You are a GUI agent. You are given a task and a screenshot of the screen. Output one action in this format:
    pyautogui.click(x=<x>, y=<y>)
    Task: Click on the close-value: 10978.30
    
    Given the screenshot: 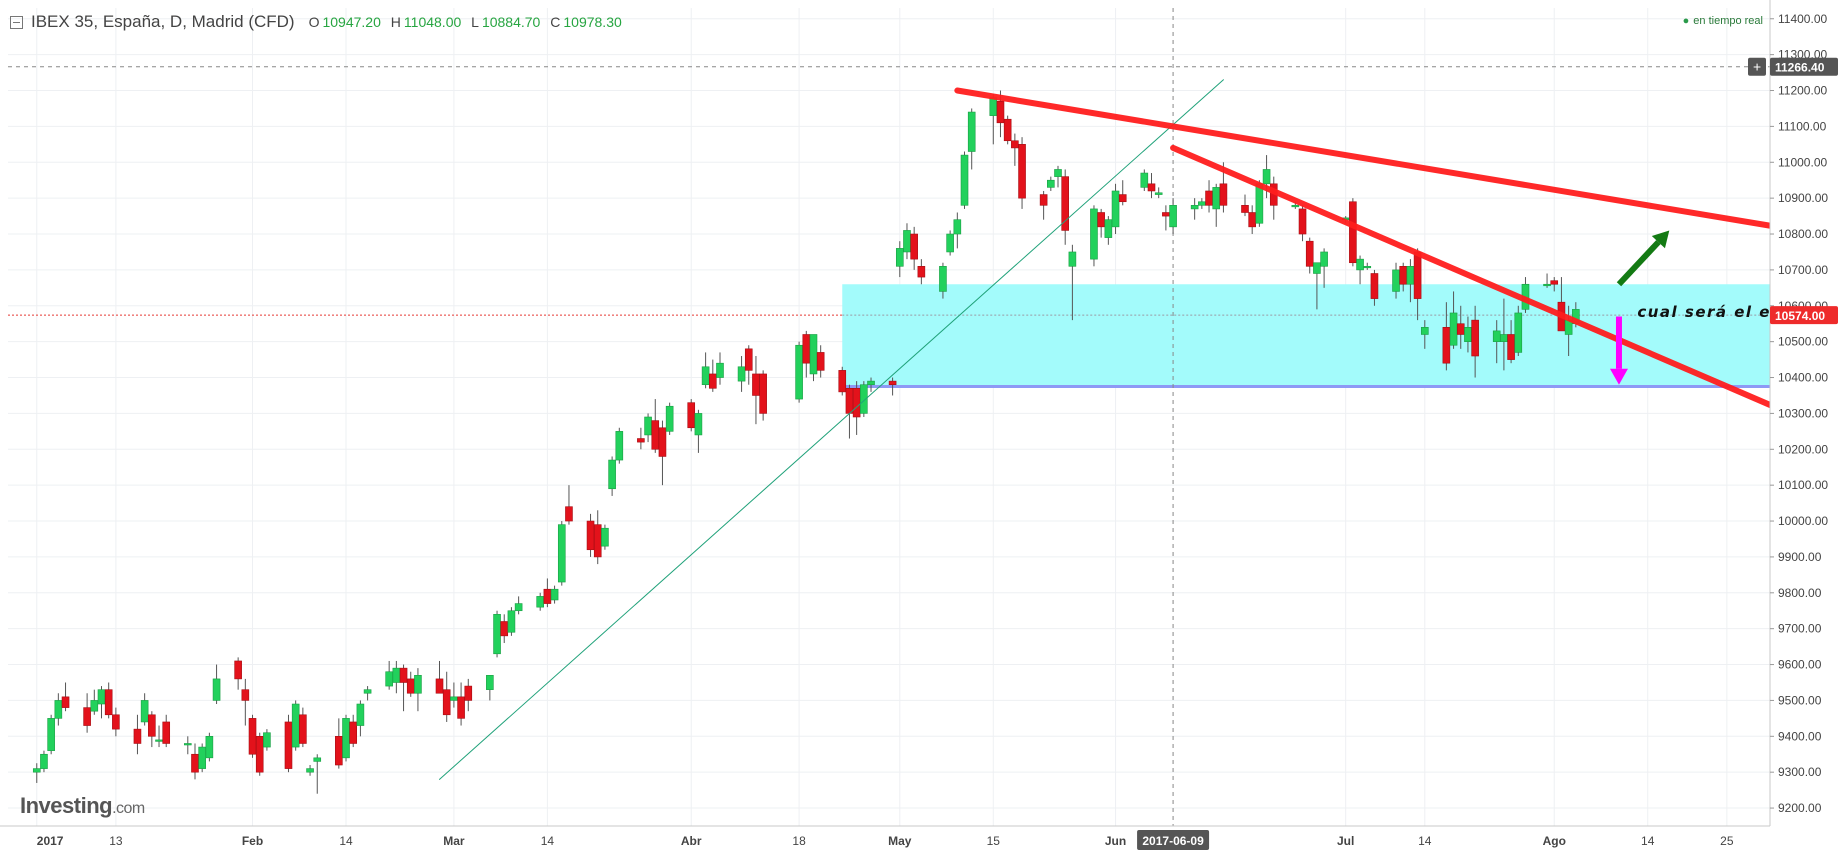 What is the action you would take?
    pyautogui.click(x=592, y=22)
    